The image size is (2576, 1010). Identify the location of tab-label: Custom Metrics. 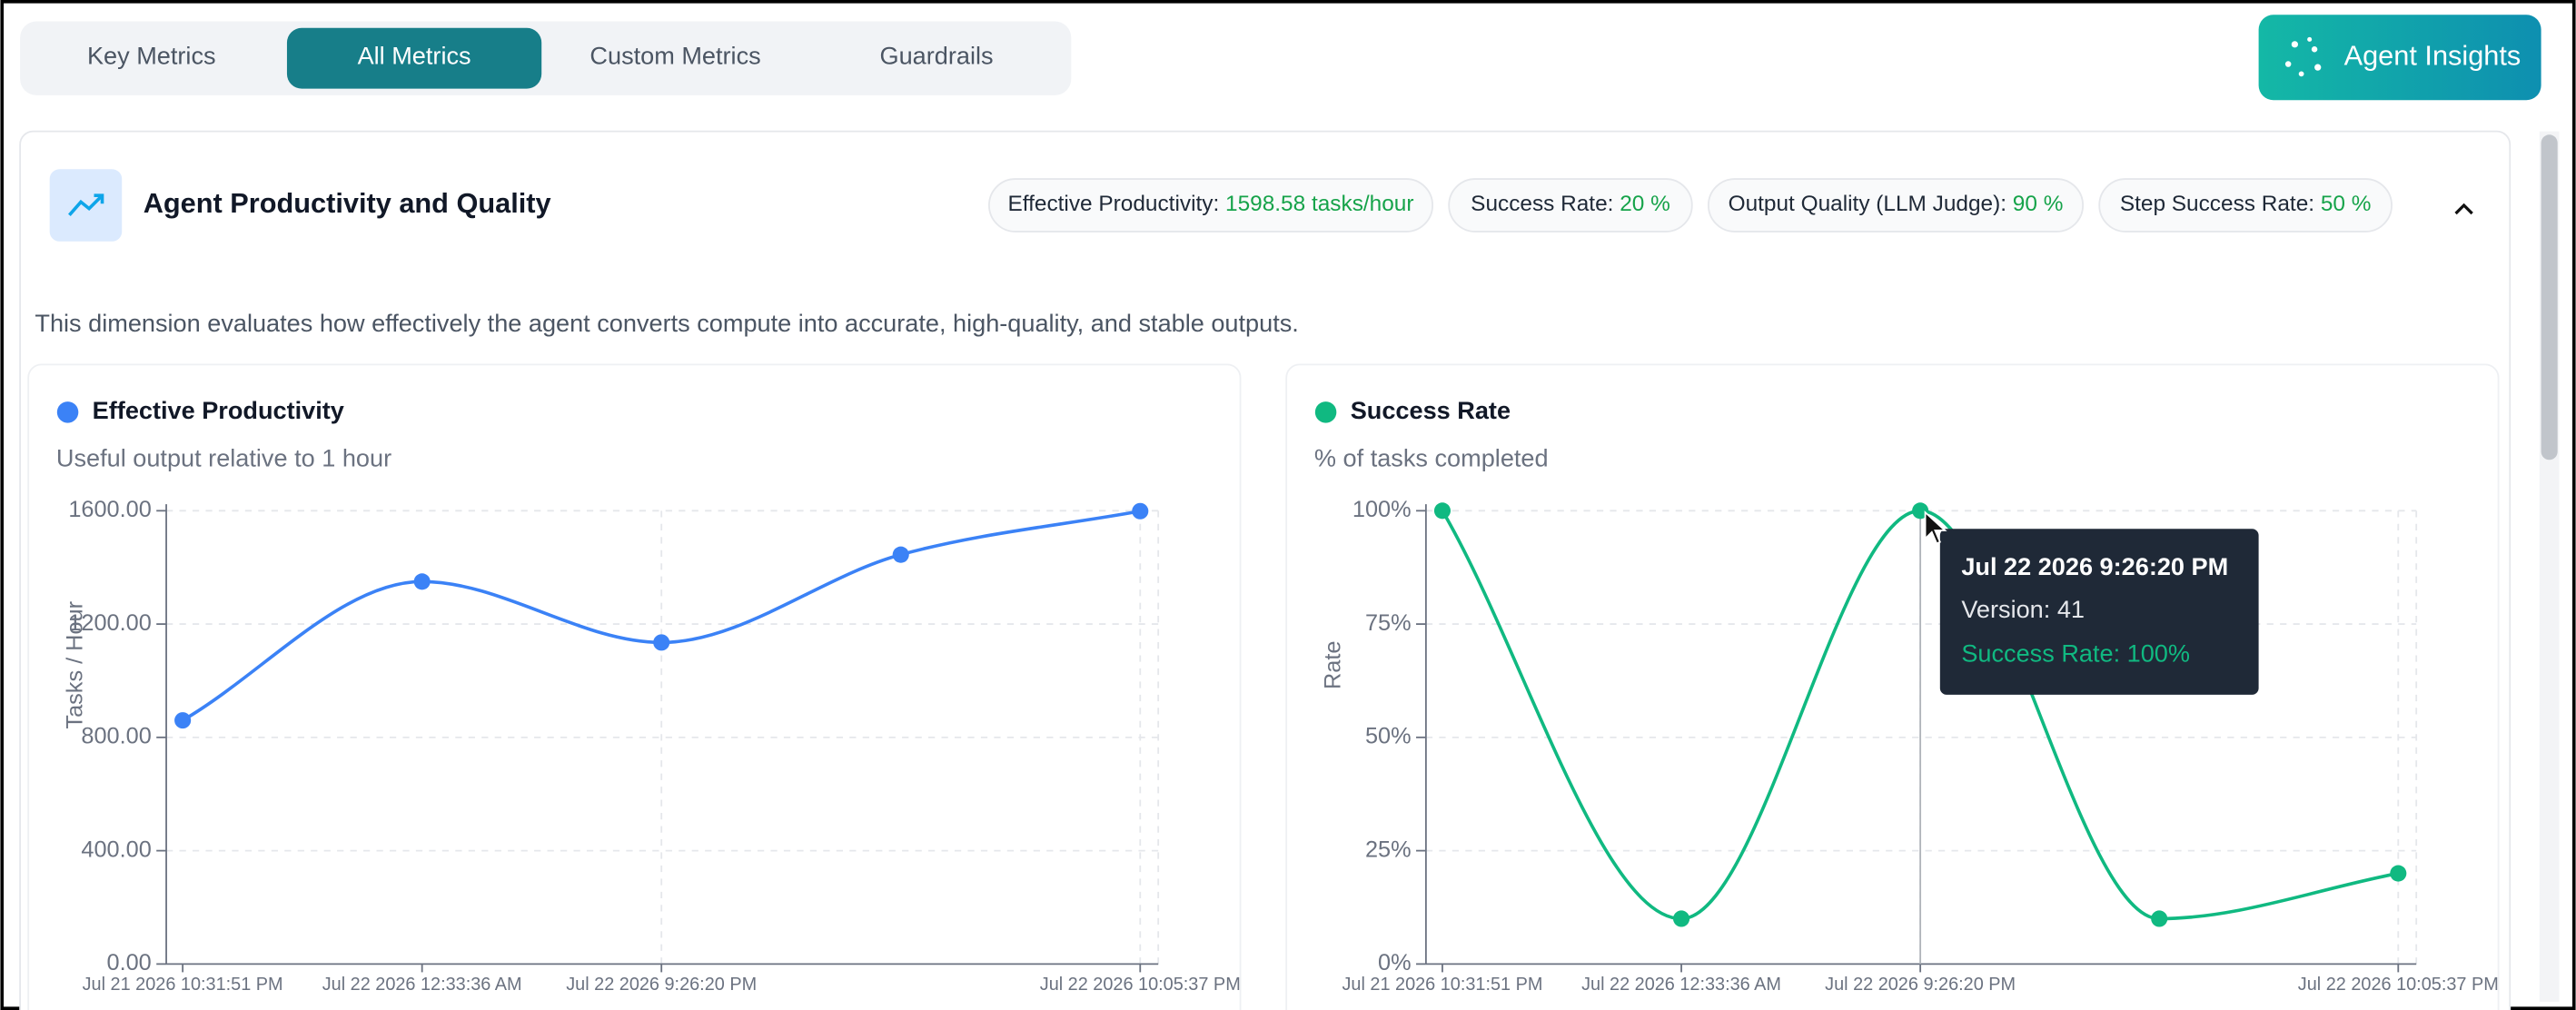
(675, 55).